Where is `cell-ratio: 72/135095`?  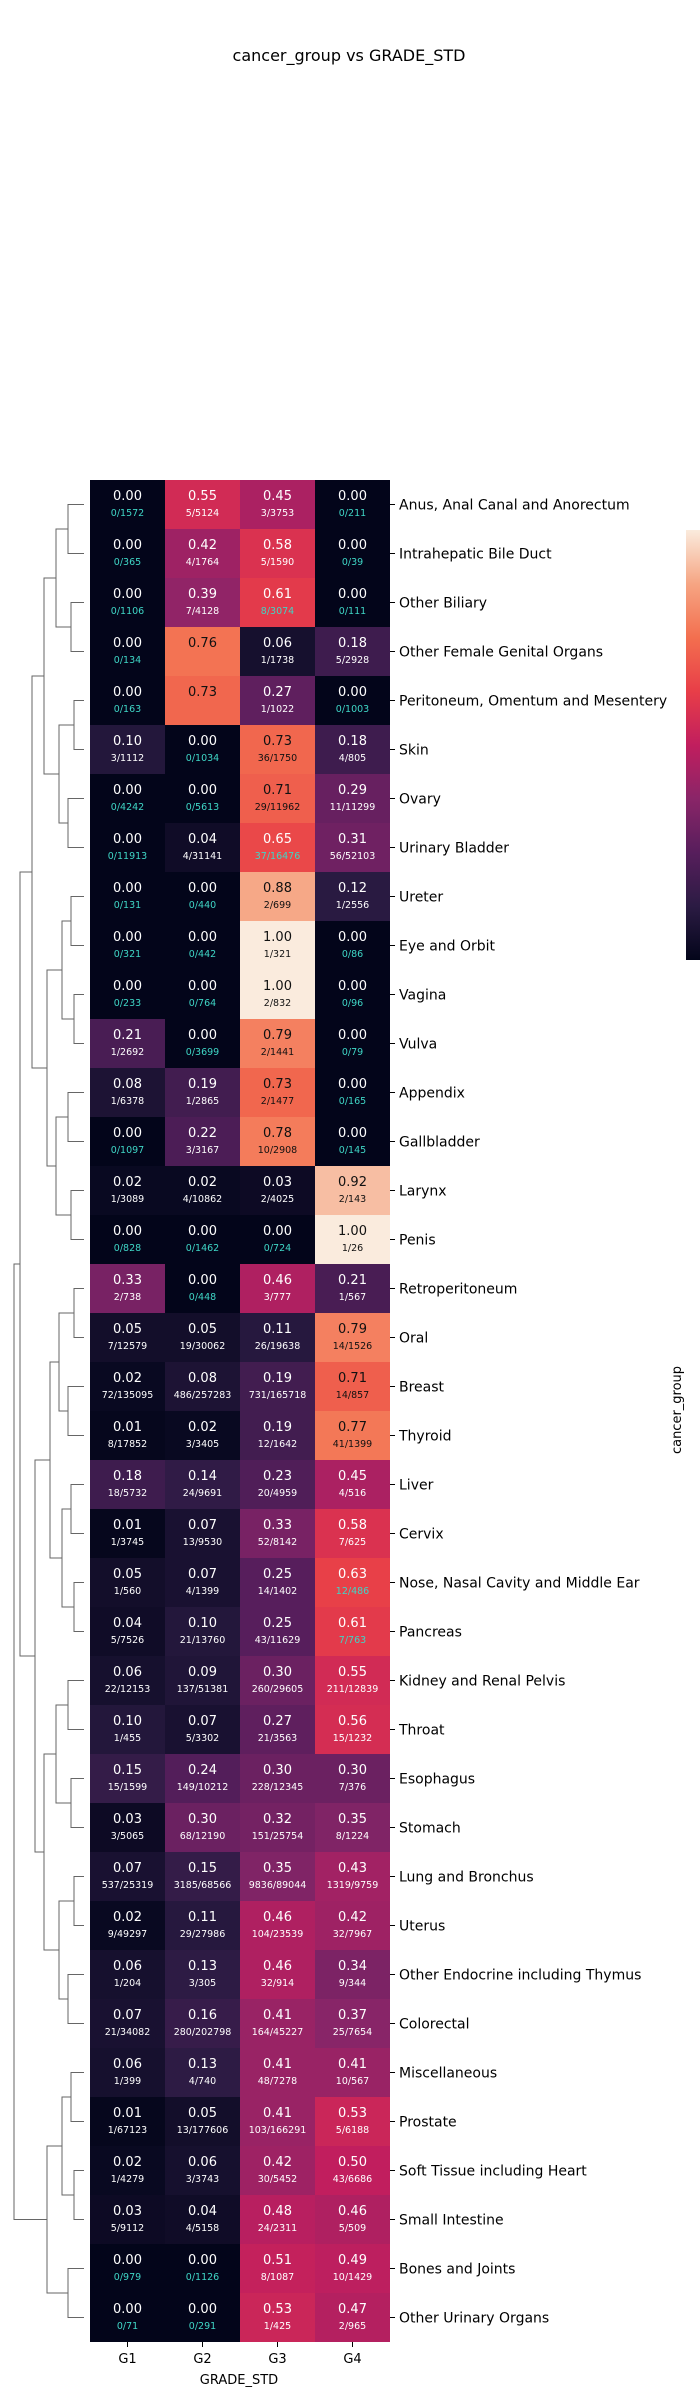
cell-ratio: 72/135095 is located at coordinates (128, 1395).